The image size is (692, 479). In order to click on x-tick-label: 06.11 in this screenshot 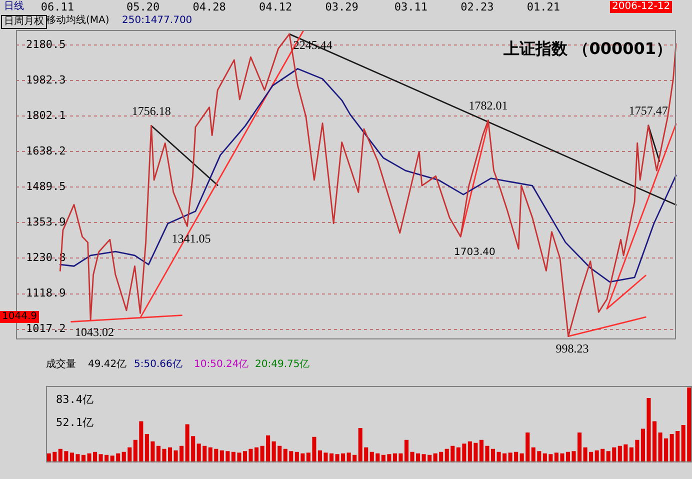, I will do `click(57, 7)`.